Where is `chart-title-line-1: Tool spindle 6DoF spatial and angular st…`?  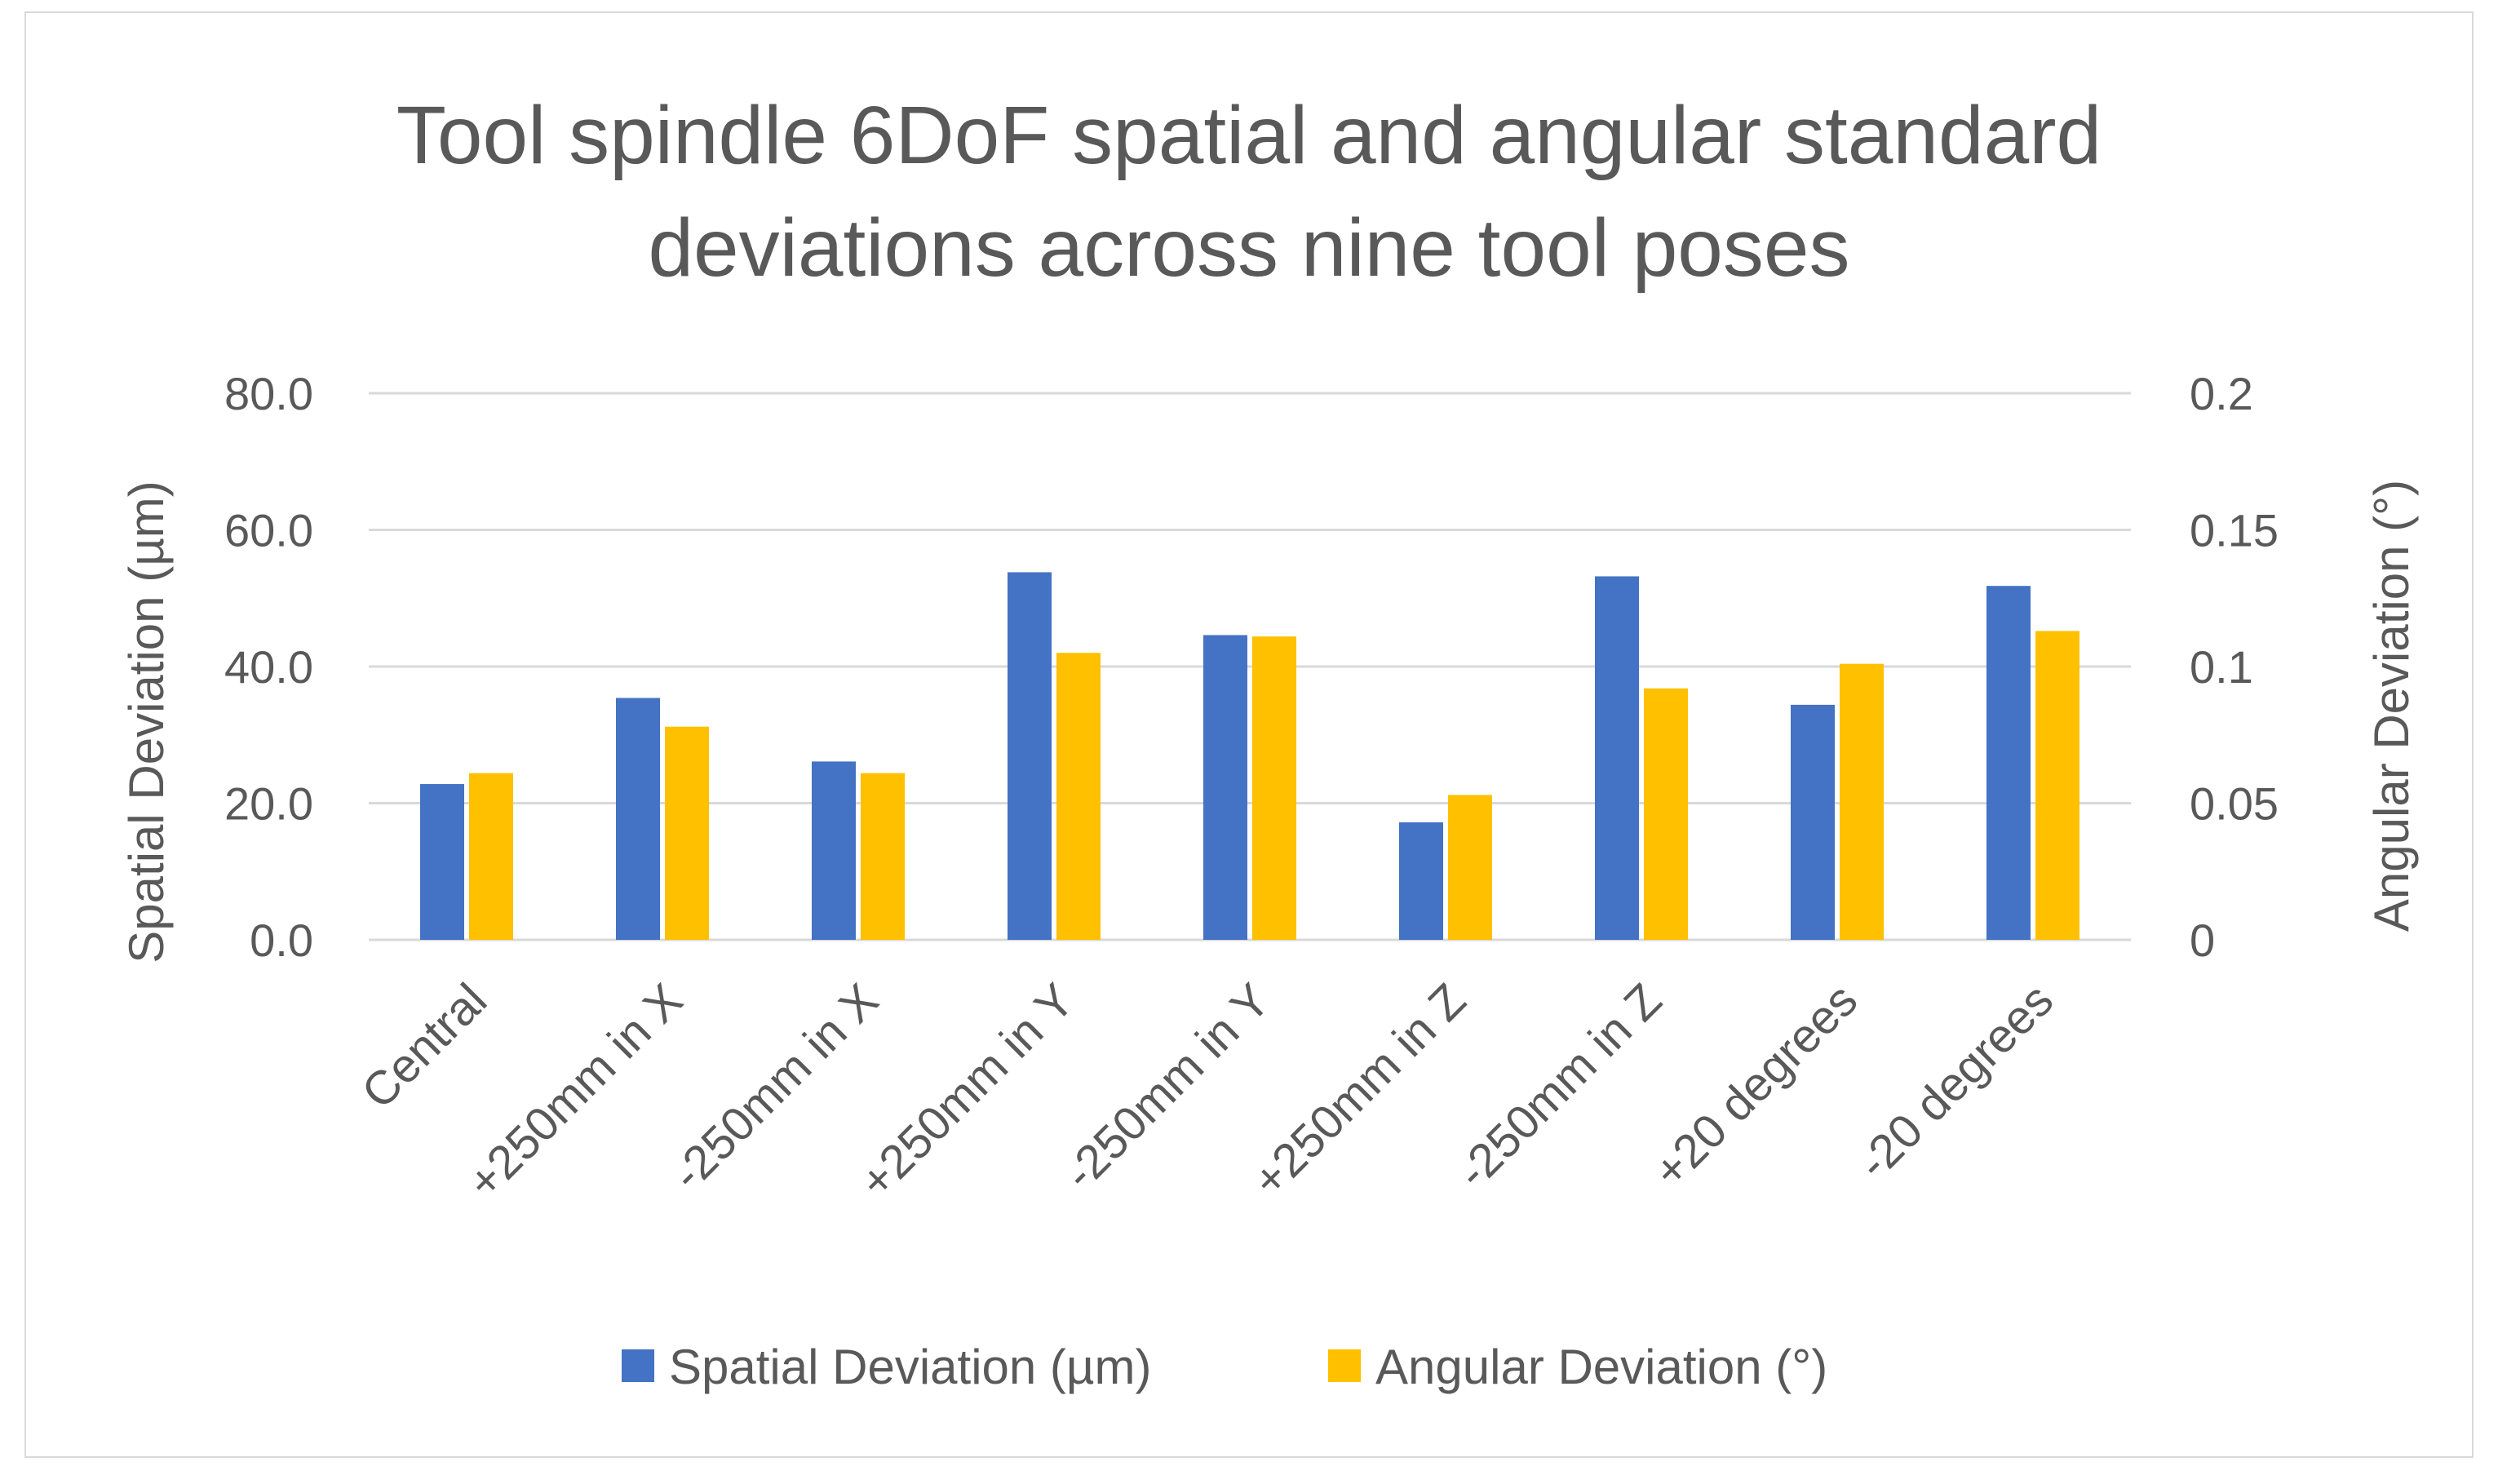
chart-title-line-1: Tool spindle 6DoF spatial and angular st… is located at coordinates (1249, 135).